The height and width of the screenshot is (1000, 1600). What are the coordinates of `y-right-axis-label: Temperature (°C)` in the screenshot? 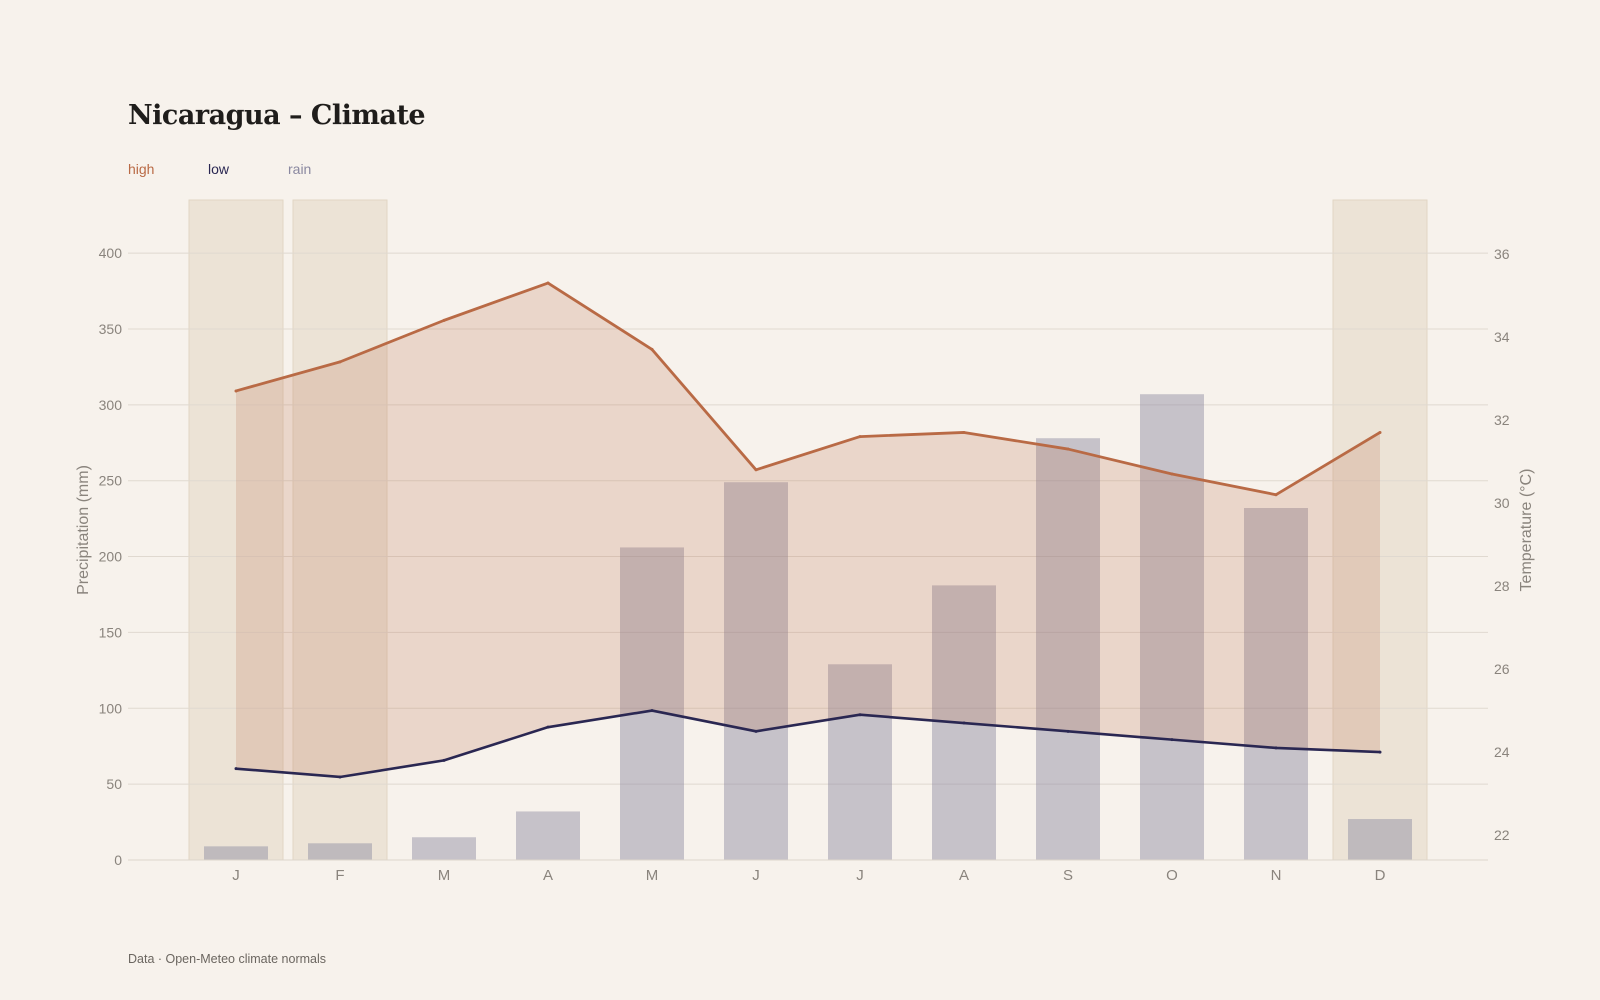 It's located at (1526, 530).